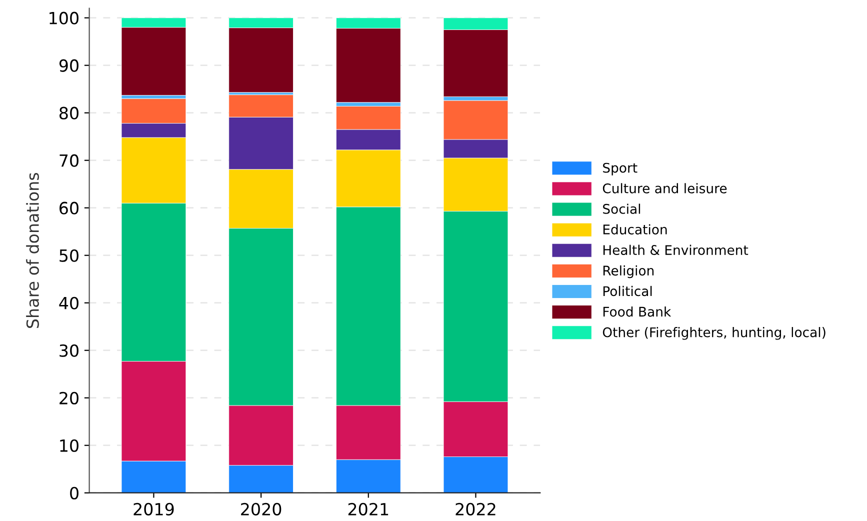  I want to click on x-tick-label: 2020, so click(261, 509).